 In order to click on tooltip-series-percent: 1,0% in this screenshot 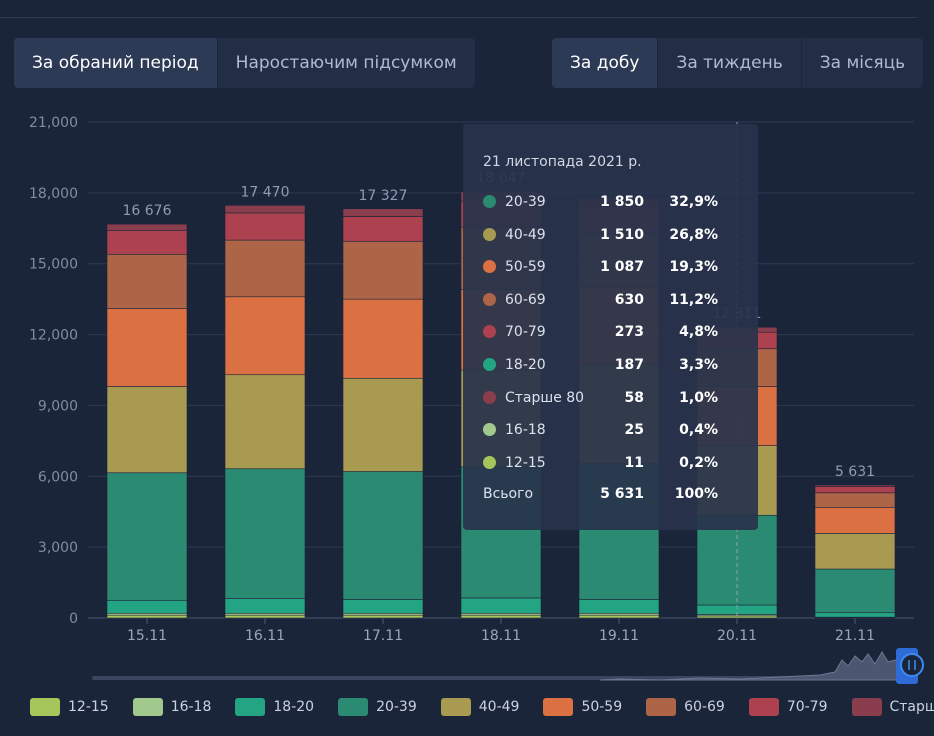, I will do `click(698, 397)`.